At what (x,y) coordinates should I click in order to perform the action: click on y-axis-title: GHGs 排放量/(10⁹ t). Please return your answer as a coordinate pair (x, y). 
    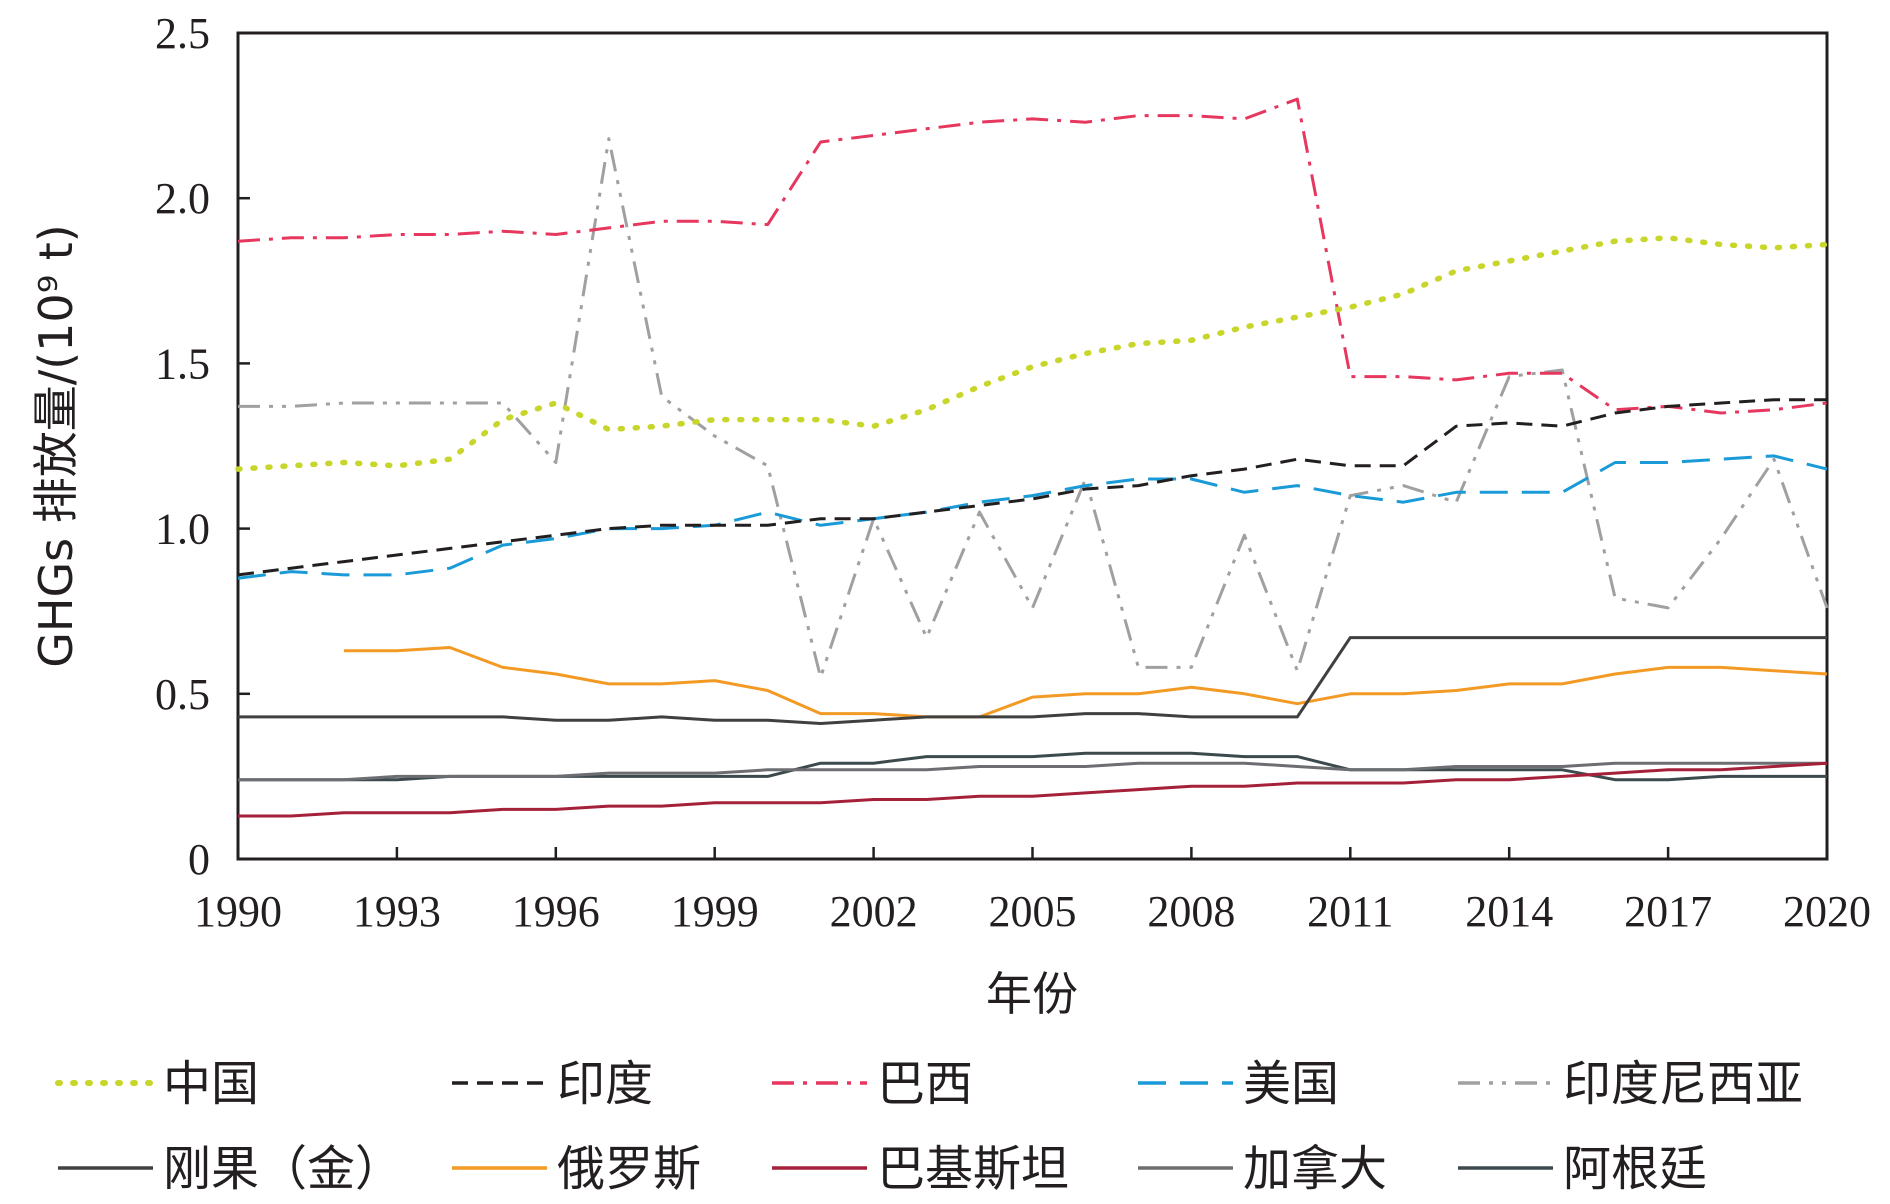
    Looking at the image, I should click on (56, 446).